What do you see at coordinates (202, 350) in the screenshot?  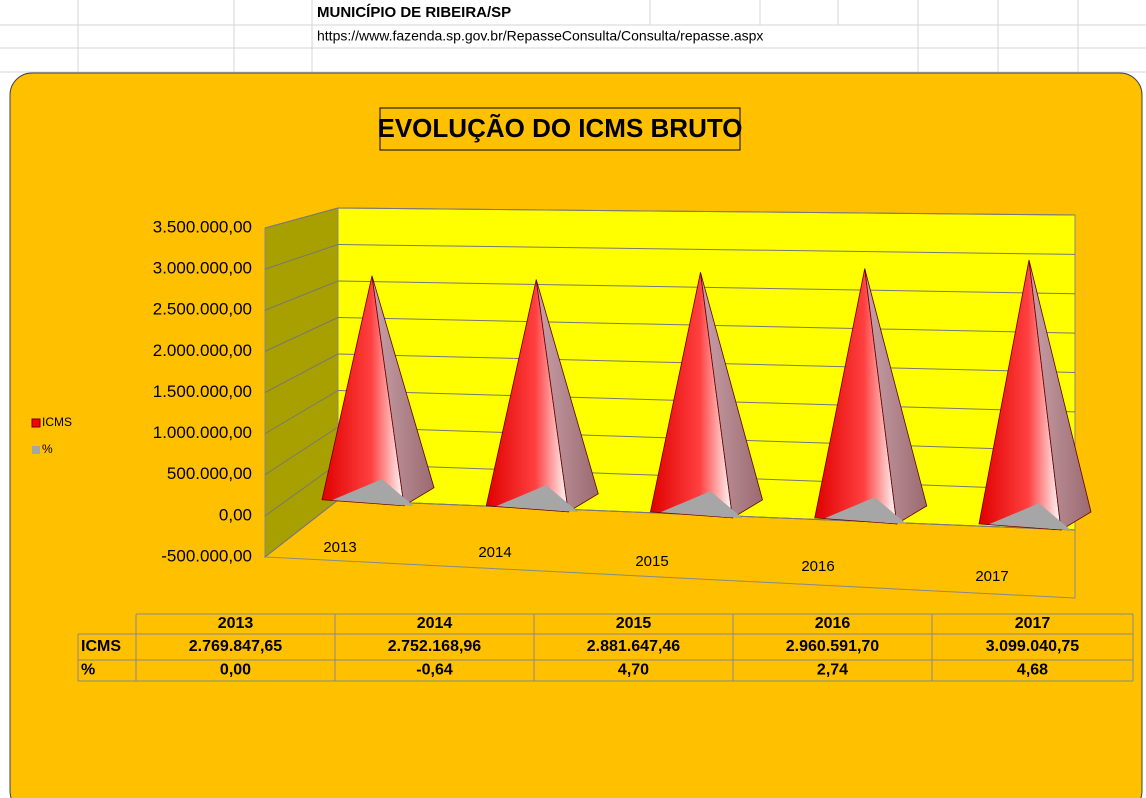 I see `y-tick-label: 2.000.000,00` at bounding box center [202, 350].